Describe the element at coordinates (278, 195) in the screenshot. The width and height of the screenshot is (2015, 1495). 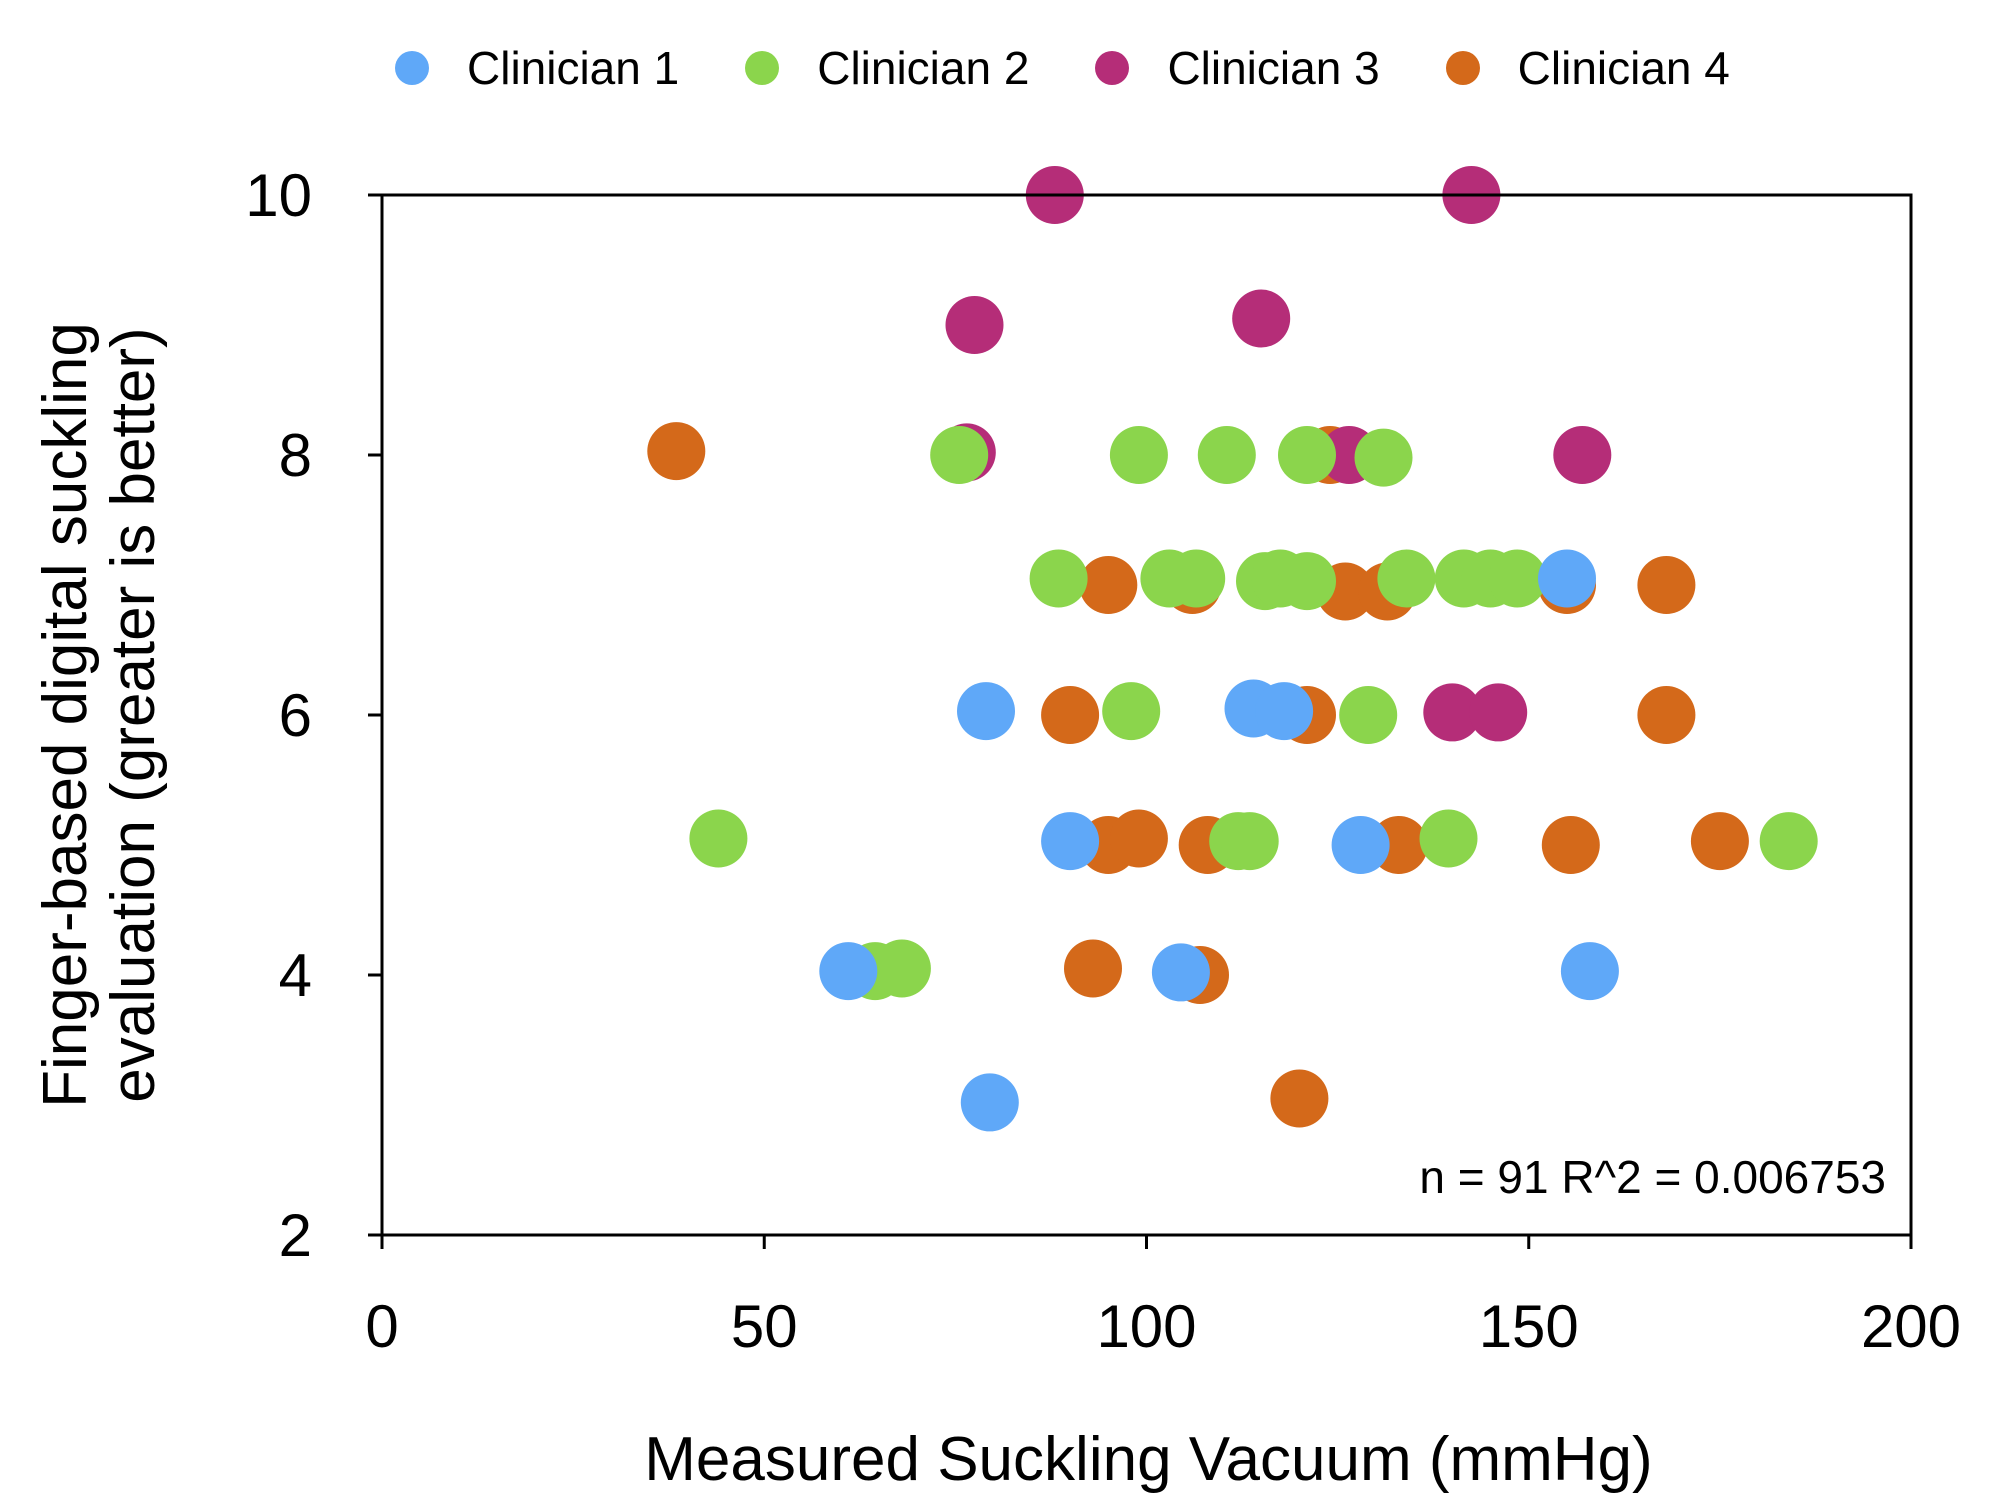
I see `y-tick-label: 10` at that location.